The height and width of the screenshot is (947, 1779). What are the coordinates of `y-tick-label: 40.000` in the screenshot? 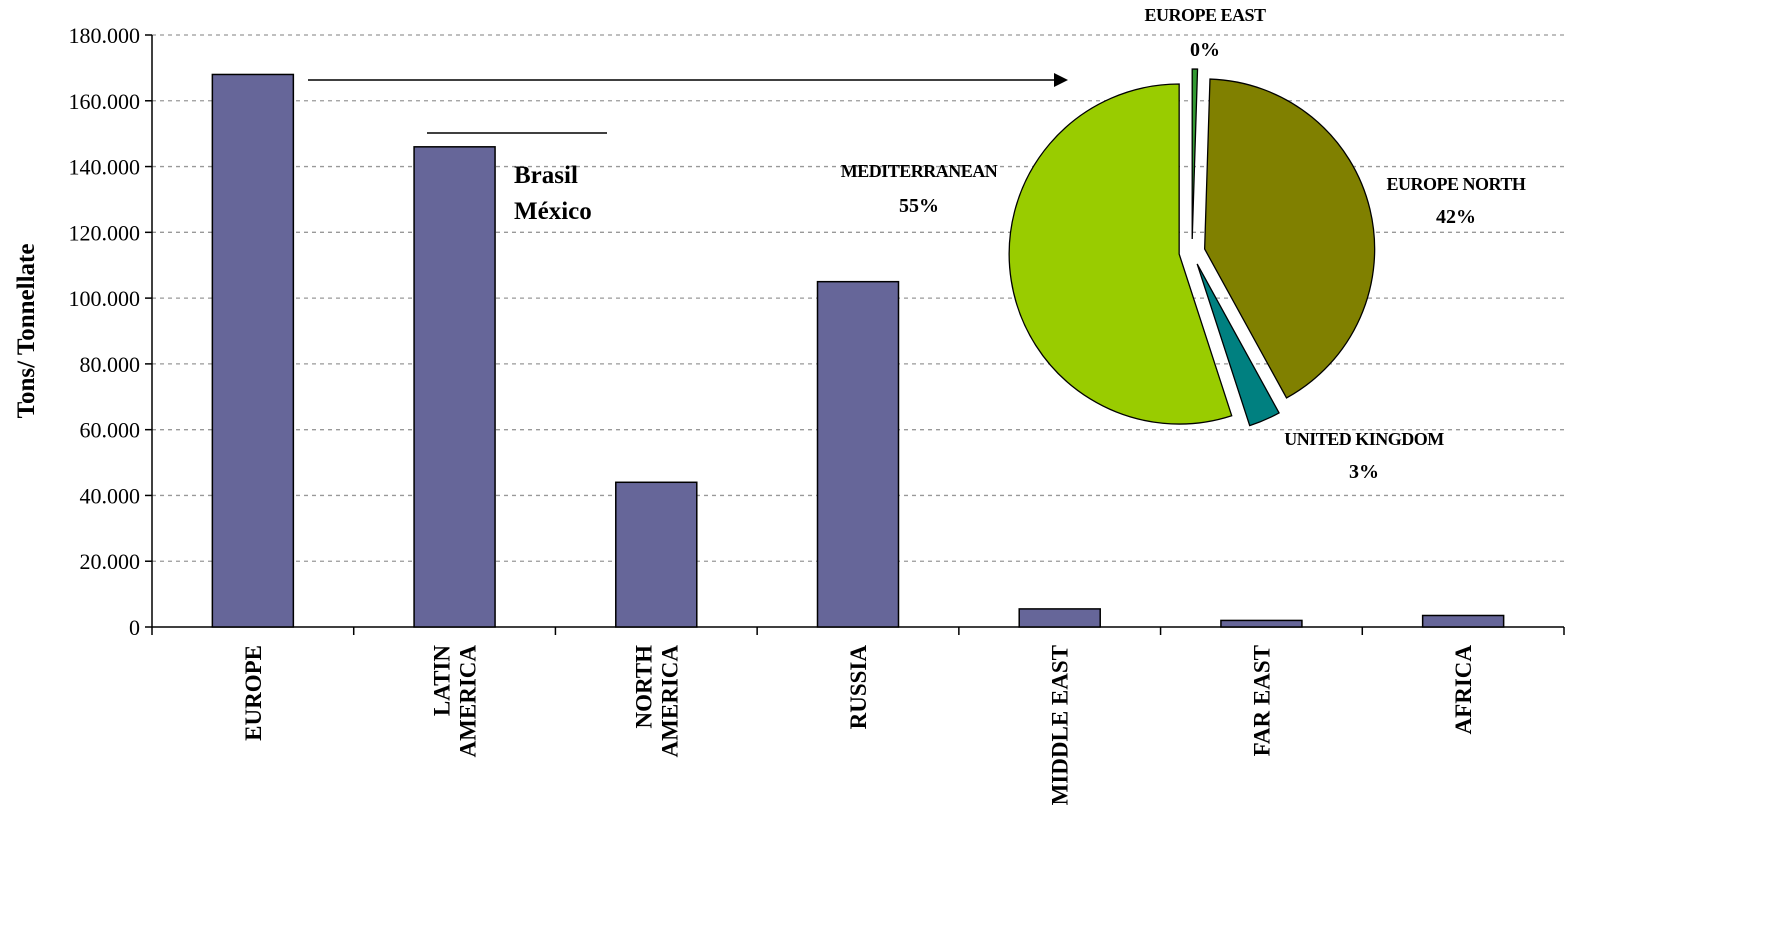 It's located at (110, 495).